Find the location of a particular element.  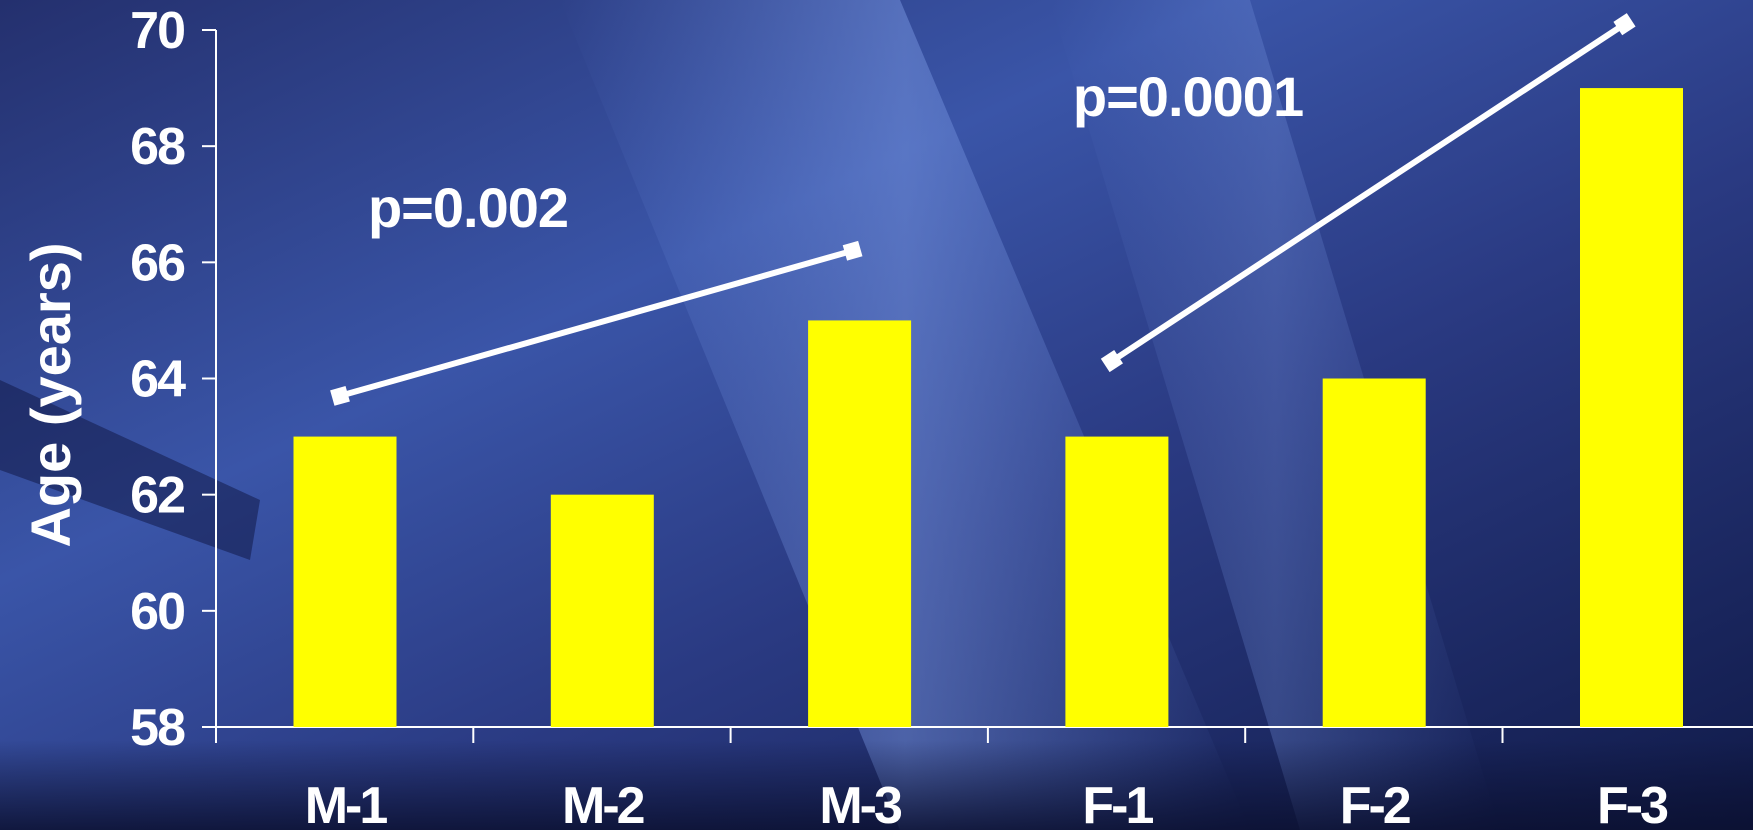

x-tick-label: M-3 is located at coordinates (860, 803).